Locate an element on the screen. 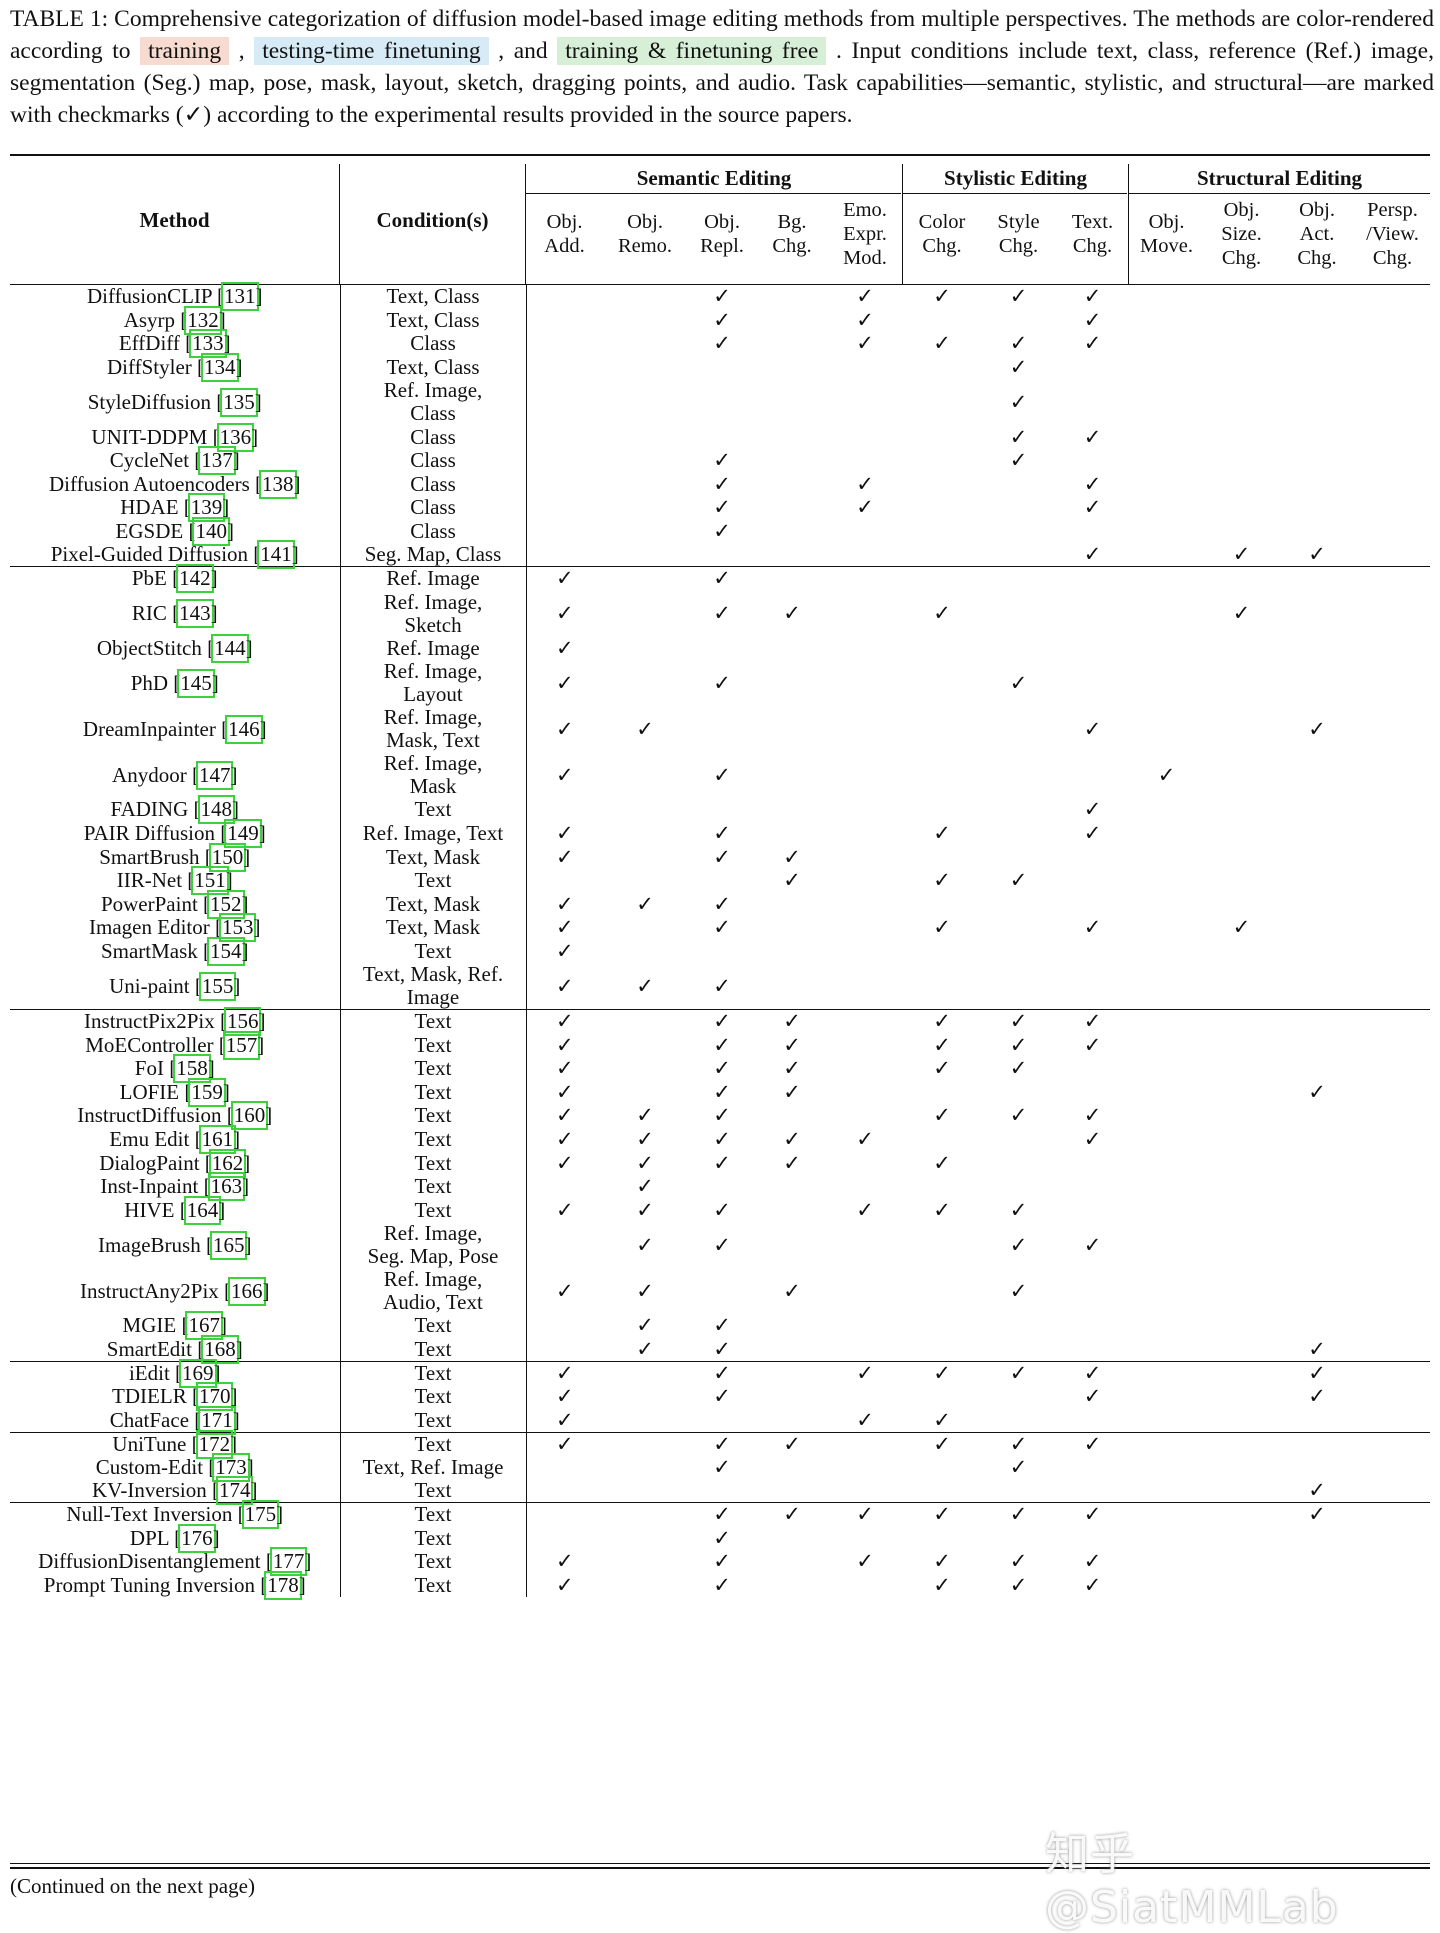  citation-link: 164 is located at coordinates (202, 1210).